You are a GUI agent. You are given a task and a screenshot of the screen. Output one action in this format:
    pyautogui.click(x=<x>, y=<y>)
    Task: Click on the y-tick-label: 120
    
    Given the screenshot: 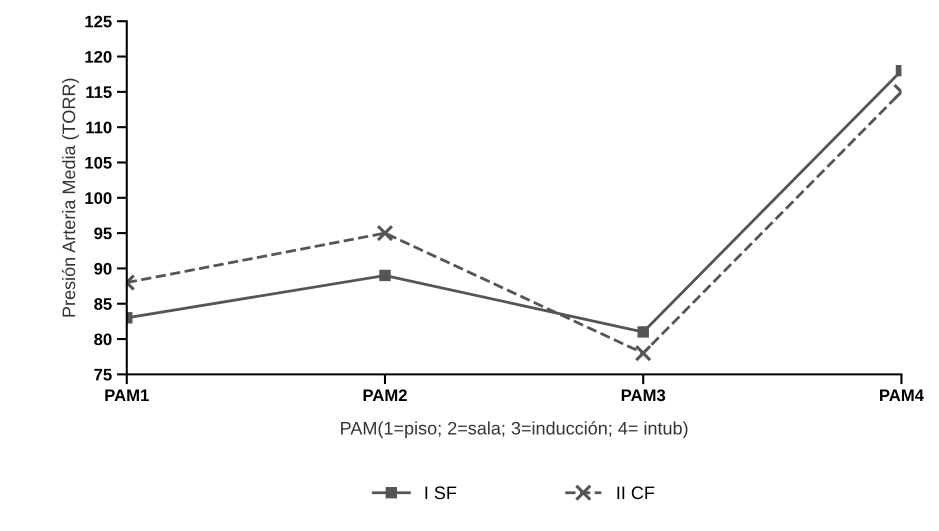 What is the action you would take?
    pyautogui.click(x=98, y=56)
    